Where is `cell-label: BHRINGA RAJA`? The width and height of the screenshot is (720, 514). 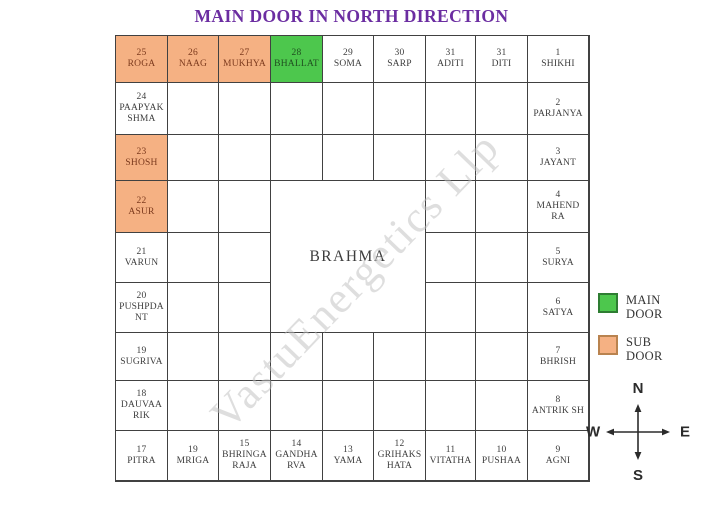
cell-label: BHRINGA RAJA is located at coordinates (244, 460).